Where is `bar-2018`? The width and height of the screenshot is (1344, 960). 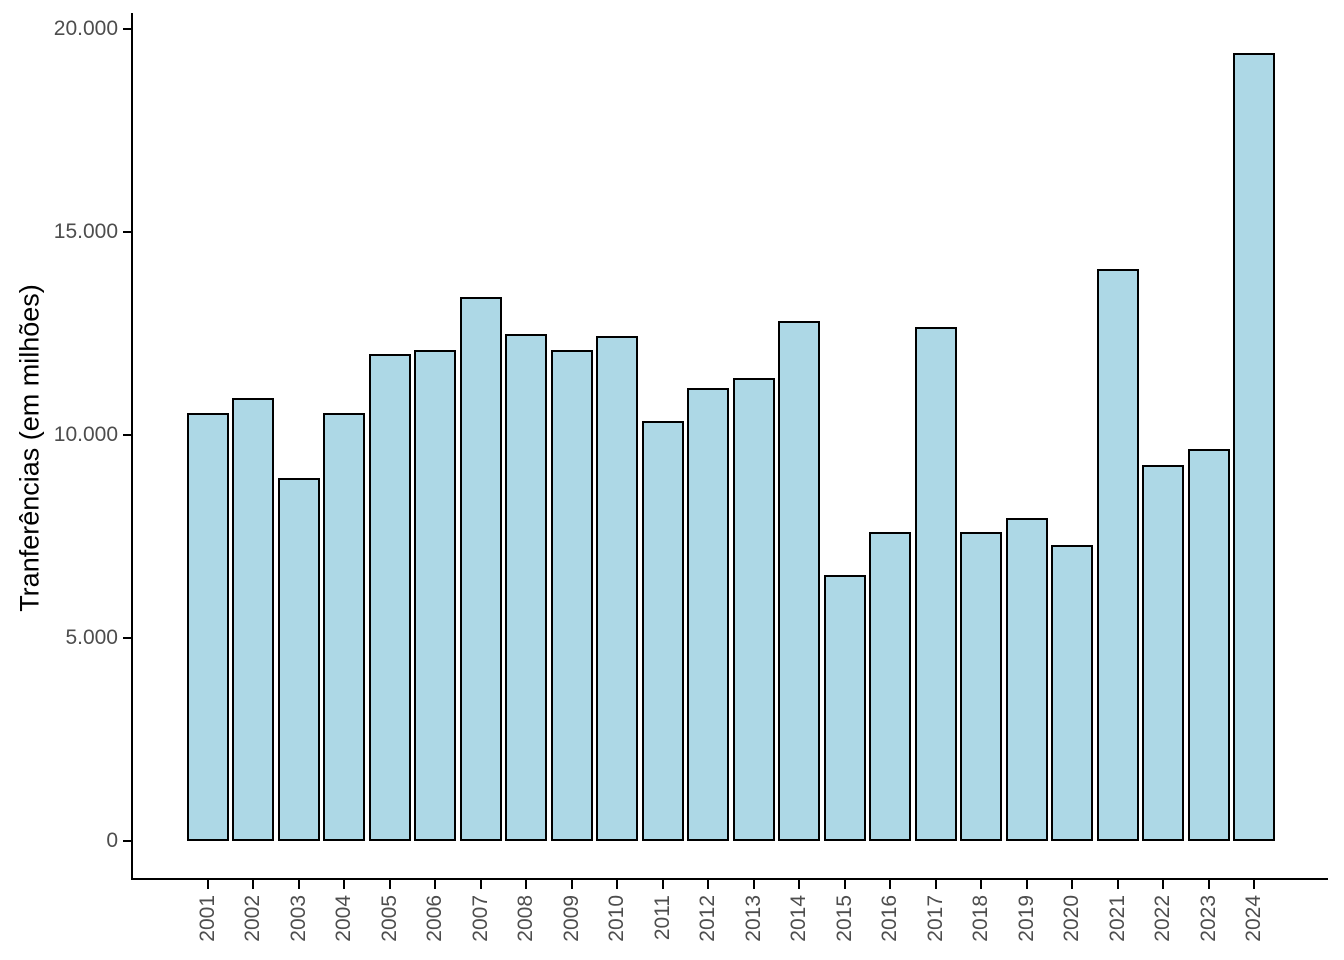
bar-2018 is located at coordinates (981, 686).